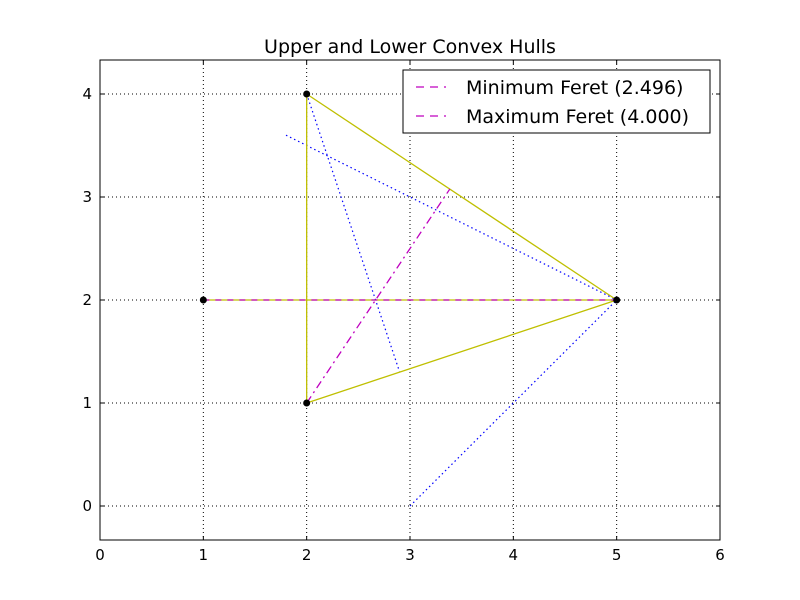 The width and height of the screenshot is (800, 600). Describe the element at coordinates (87, 506) in the screenshot. I see `y-tick-label: 0` at that location.